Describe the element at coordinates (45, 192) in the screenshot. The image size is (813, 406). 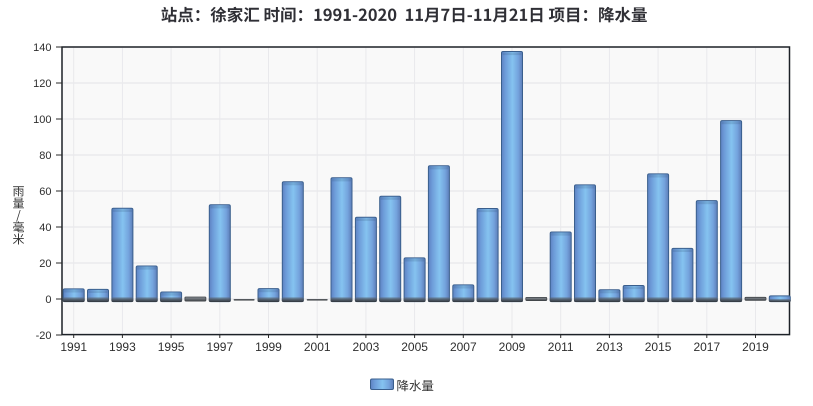
I see `svg-text: 60` at that location.